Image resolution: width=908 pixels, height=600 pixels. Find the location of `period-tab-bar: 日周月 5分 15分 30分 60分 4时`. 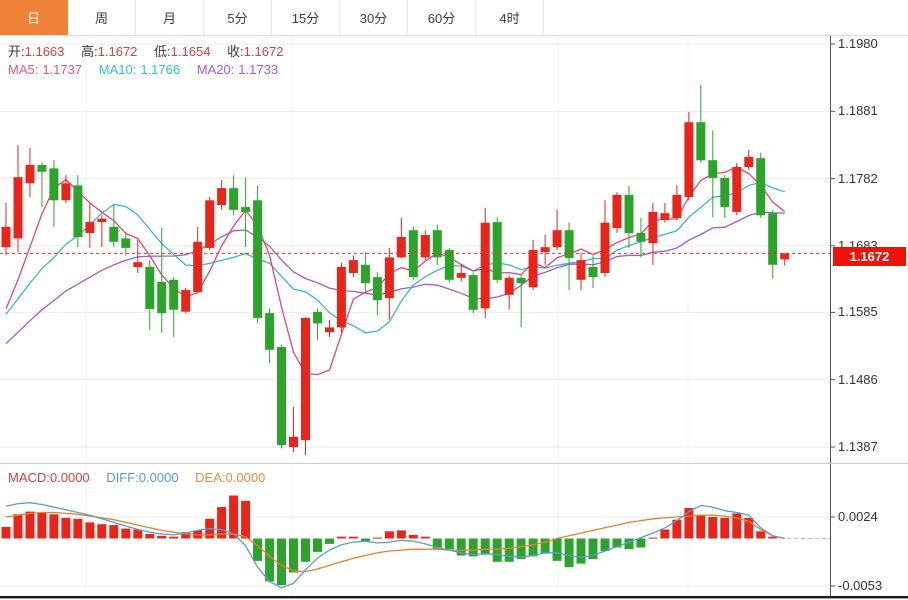

period-tab-bar: 日周月 5分 15分 30分 60分 4时 is located at coordinates (454, 18).